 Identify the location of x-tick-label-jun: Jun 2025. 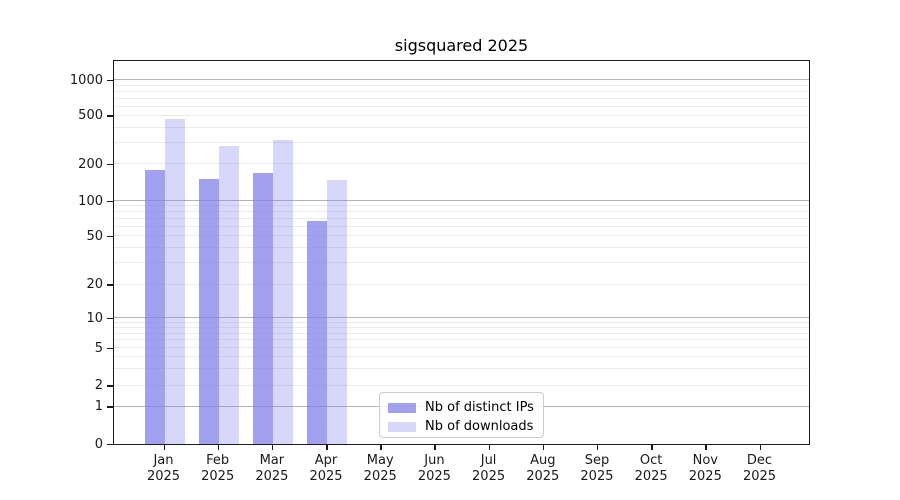
(434, 468).